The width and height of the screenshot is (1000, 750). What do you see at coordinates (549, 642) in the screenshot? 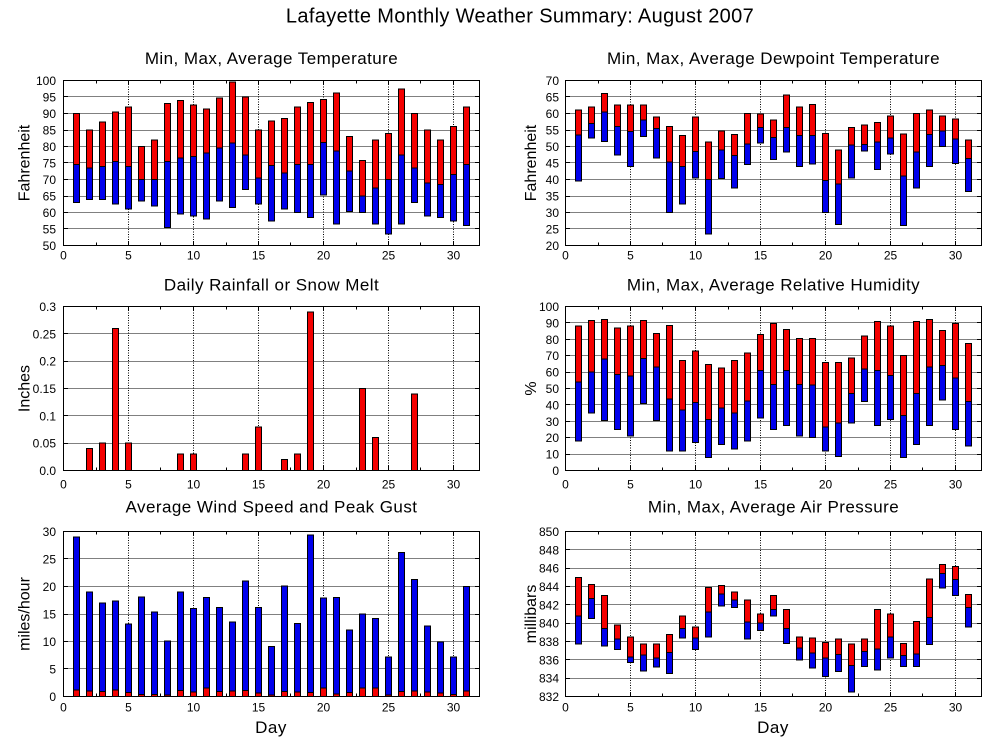
I see `svg-text: 838` at bounding box center [549, 642].